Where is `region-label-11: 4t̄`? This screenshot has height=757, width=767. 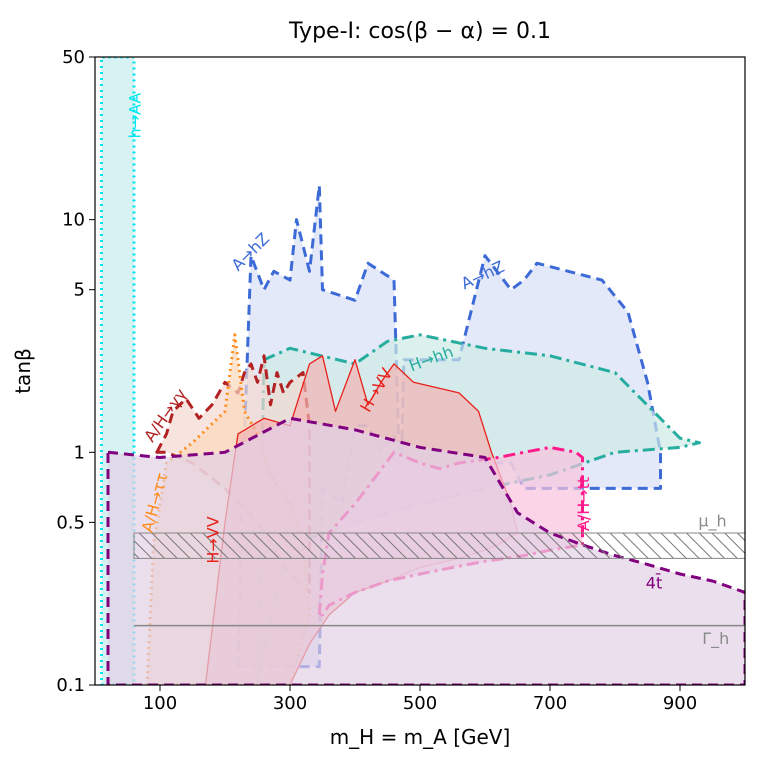 region-label-11: 4t̄ is located at coordinates (654, 582).